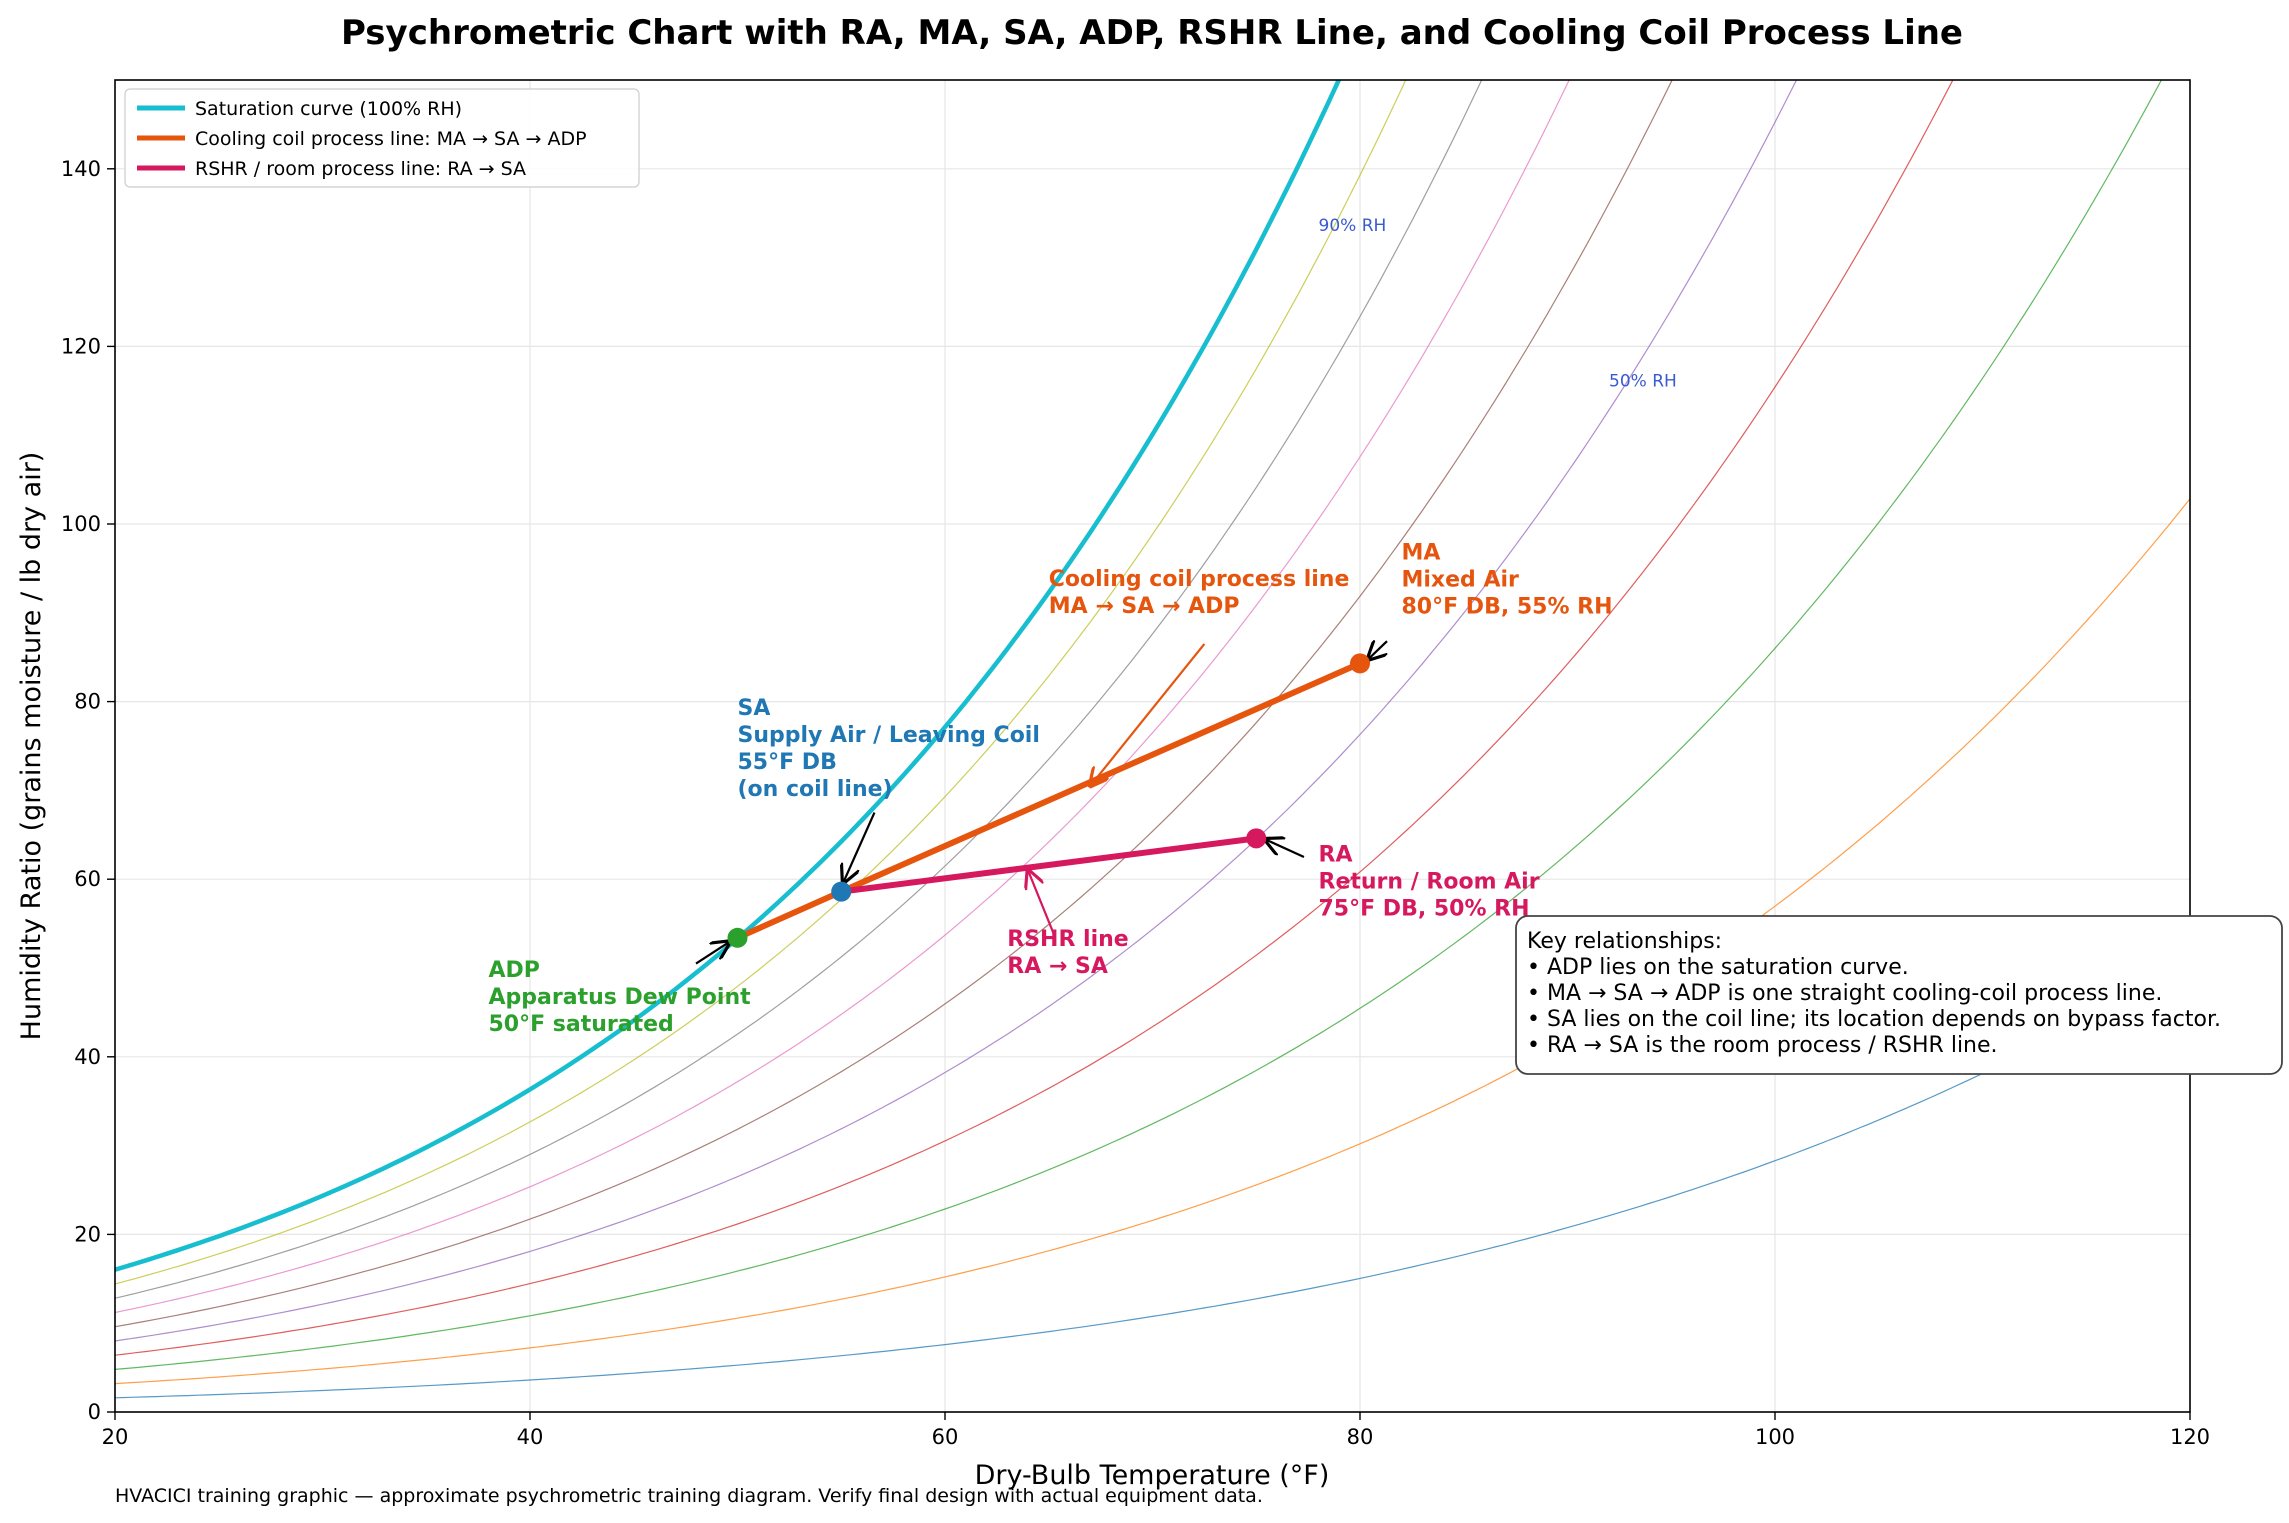 Image resolution: width=2289 pixels, height=1523 pixels. What do you see at coordinates (1507, 580) in the screenshot?
I see `point-label-ma: MA Mixed Air 80°F DB, 55% RH` at bounding box center [1507, 580].